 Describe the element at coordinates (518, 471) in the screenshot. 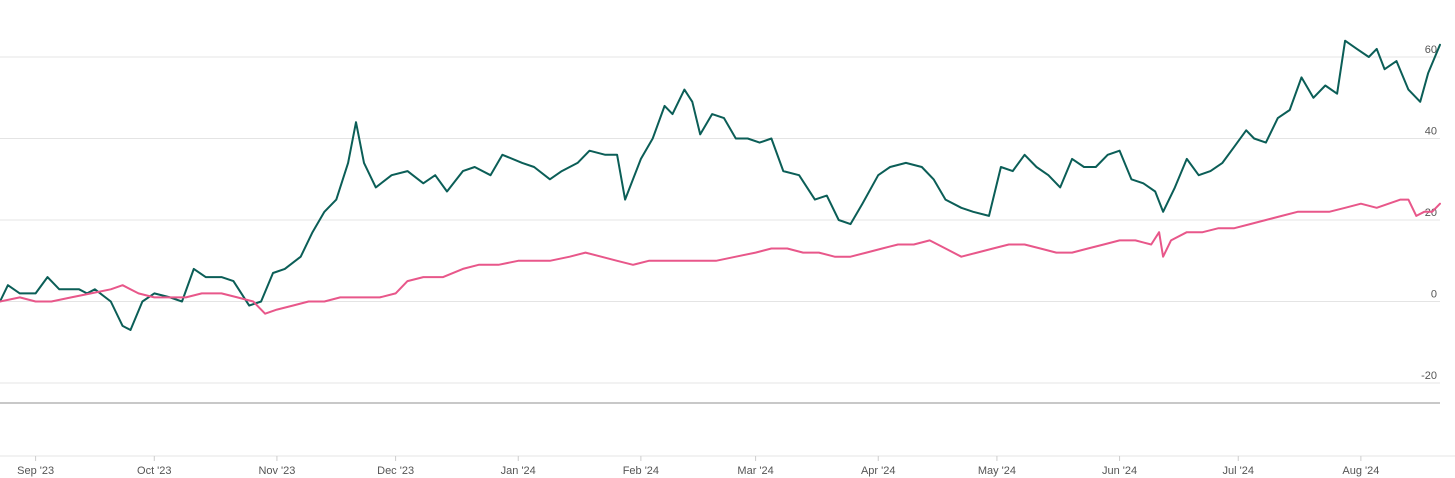

I see `x-tick-label: Jan '24` at that location.